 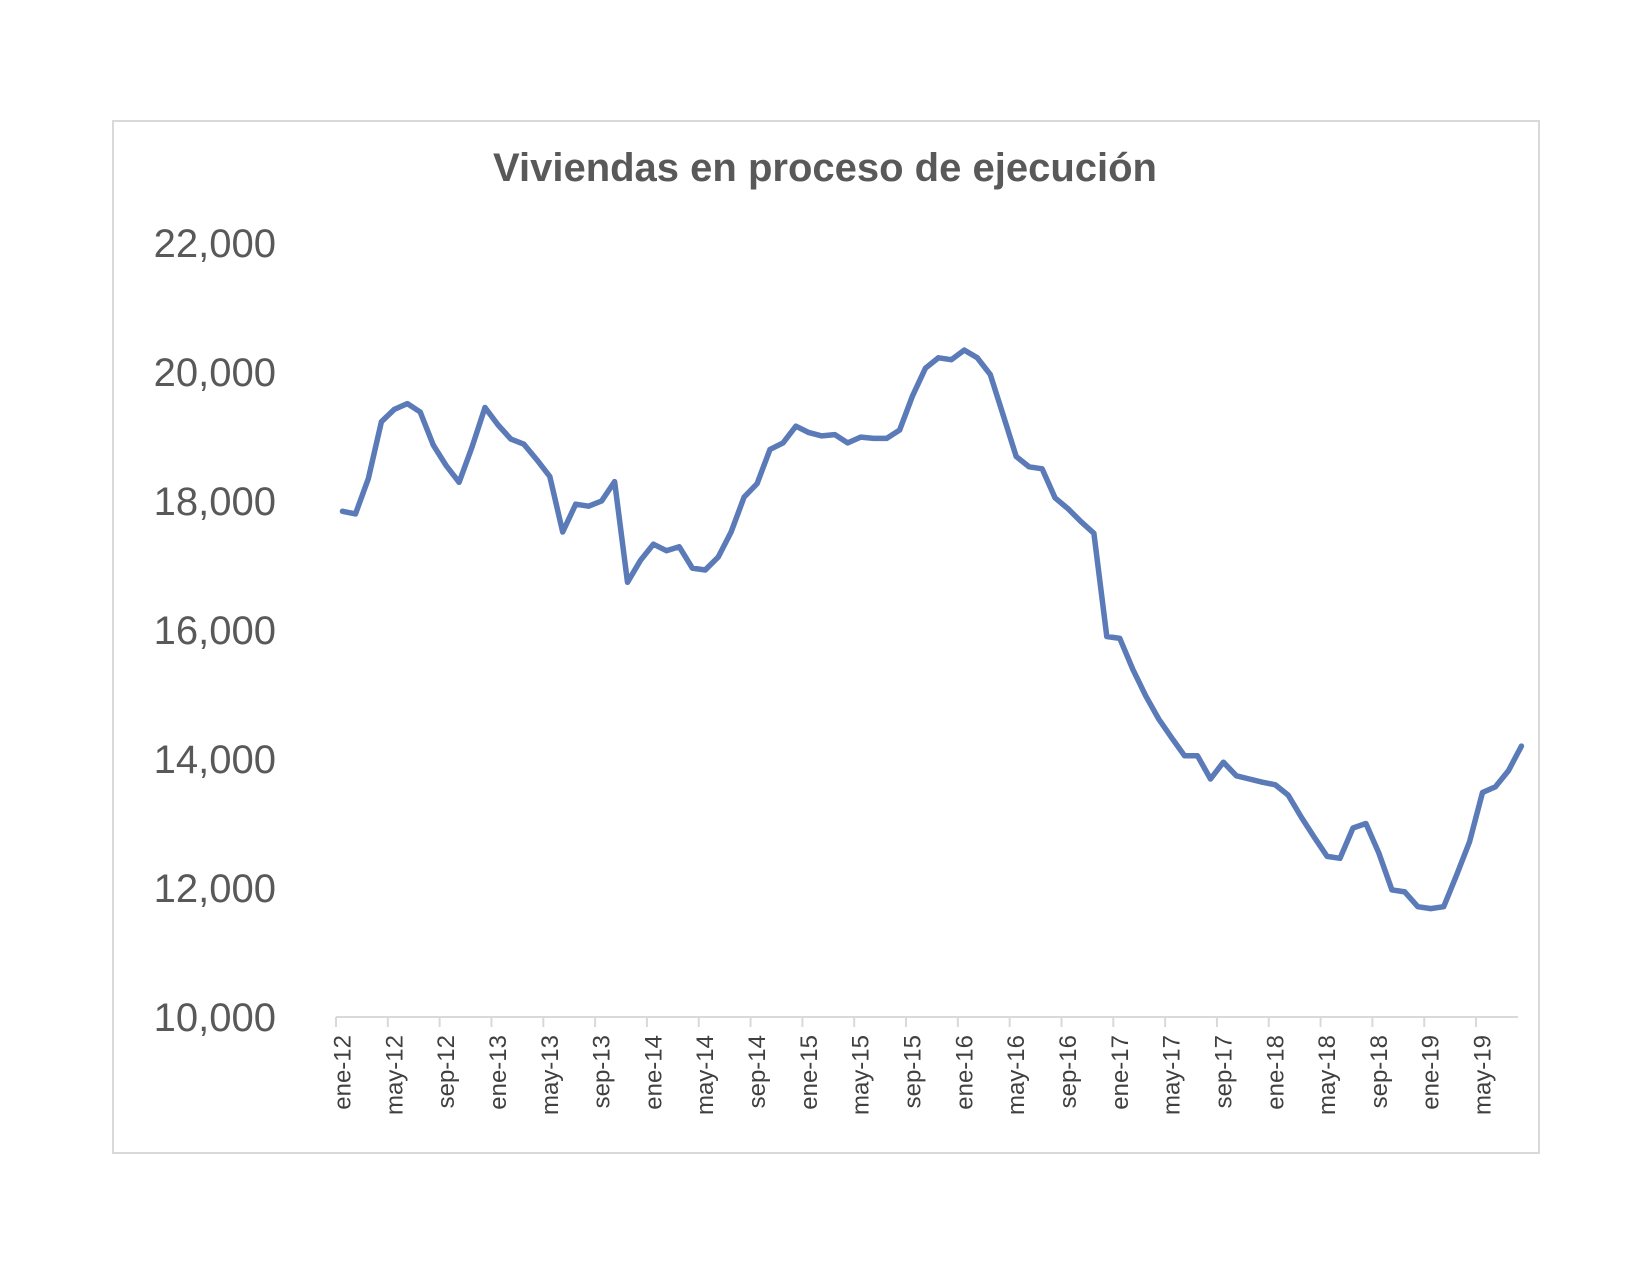 What do you see at coordinates (1172, 1075) in the screenshot?
I see `x-tick-label: may-17` at bounding box center [1172, 1075].